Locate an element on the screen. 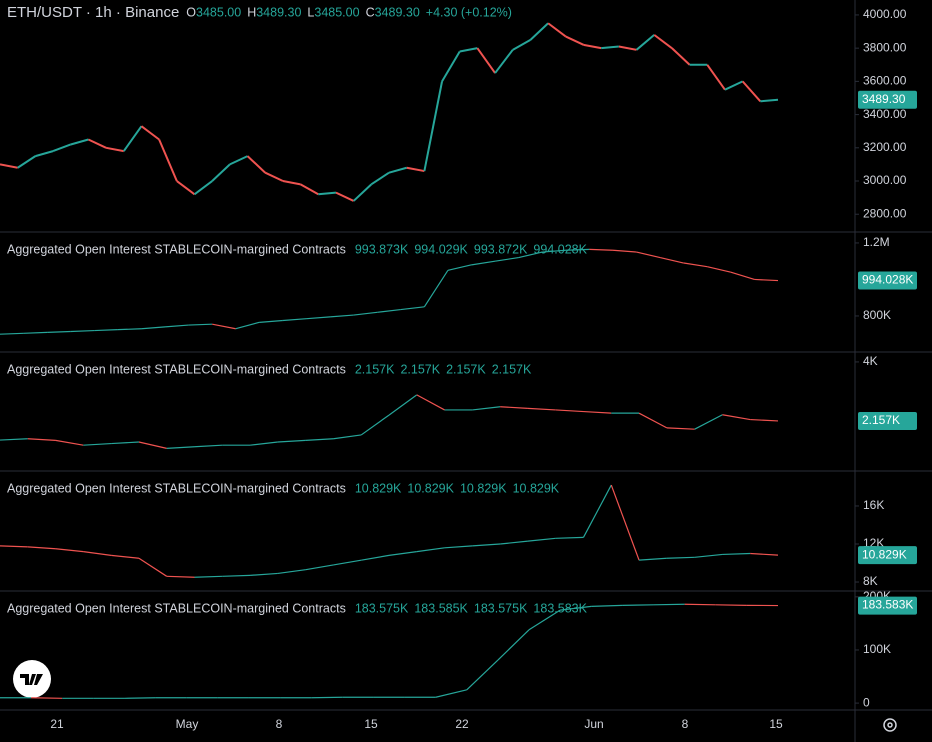  price-tick-label: 4000.00 is located at coordinates (885, 14).